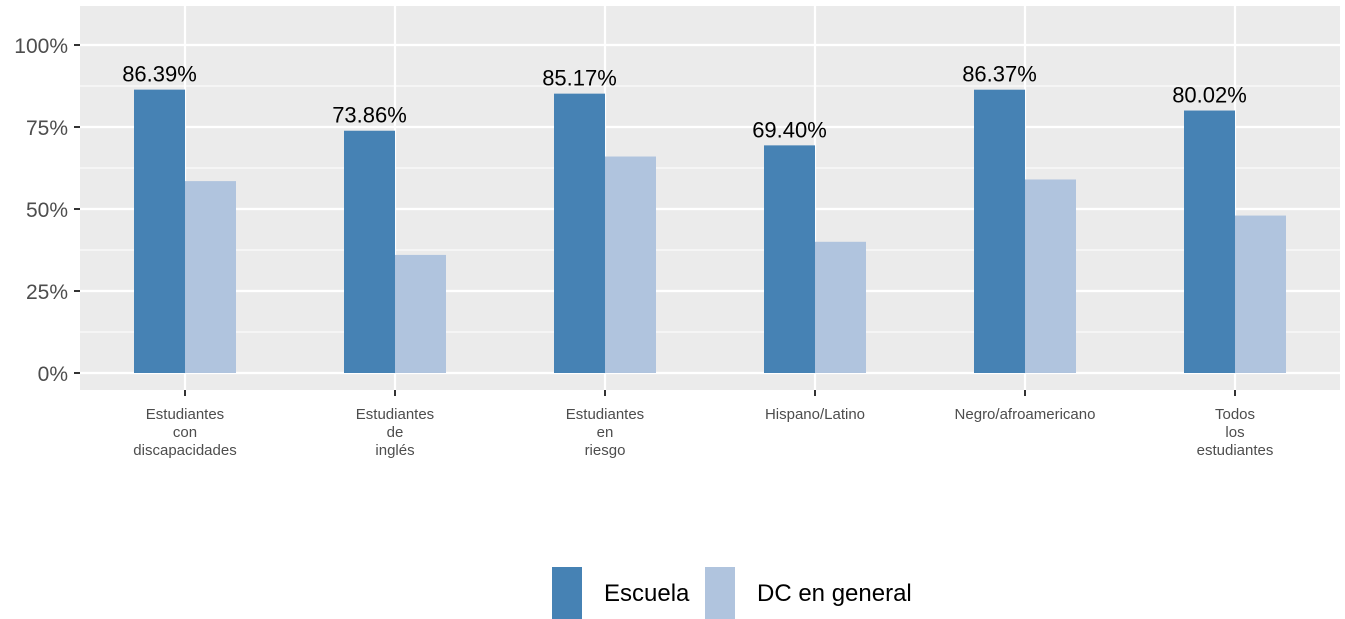 Image resolution: width=1345 pixels, height=619 pixels. I want to click on data-label: 80.02%, so click(1209, 95).